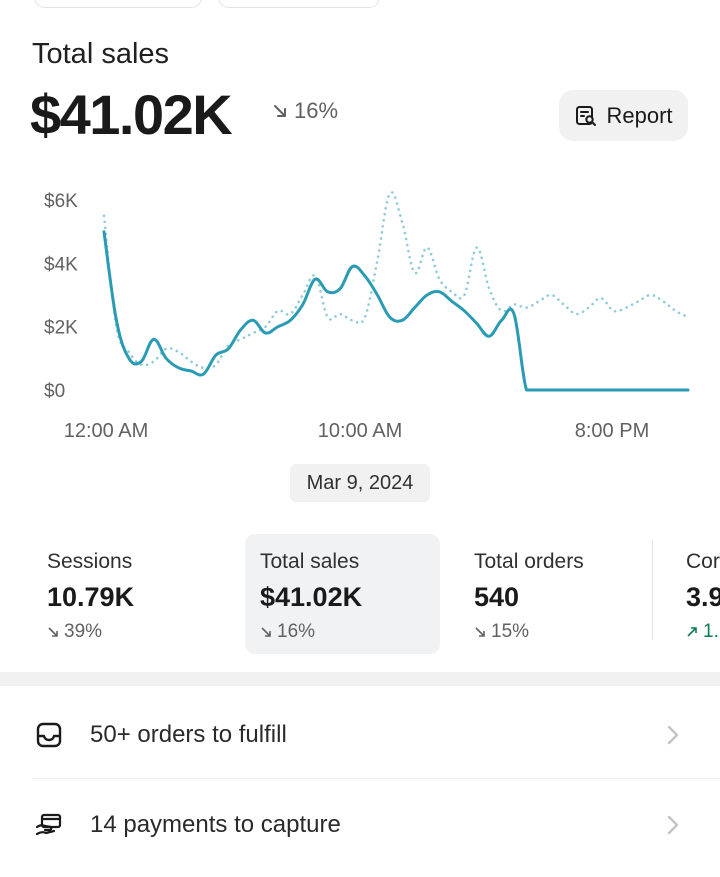 Image resolution: width=720 pixels, height=877 pixels. What do you see at coordinates (54, 391) in the screenshot?
I see `y-tick-label: $0` at bounding box center [54, 391].